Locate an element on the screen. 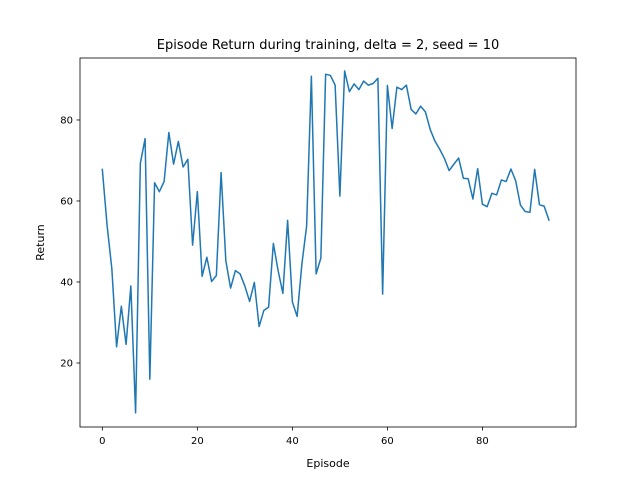 This screenshot has width=640, height=480. y-tick-label: 20 is located at coordinates (66, 364).